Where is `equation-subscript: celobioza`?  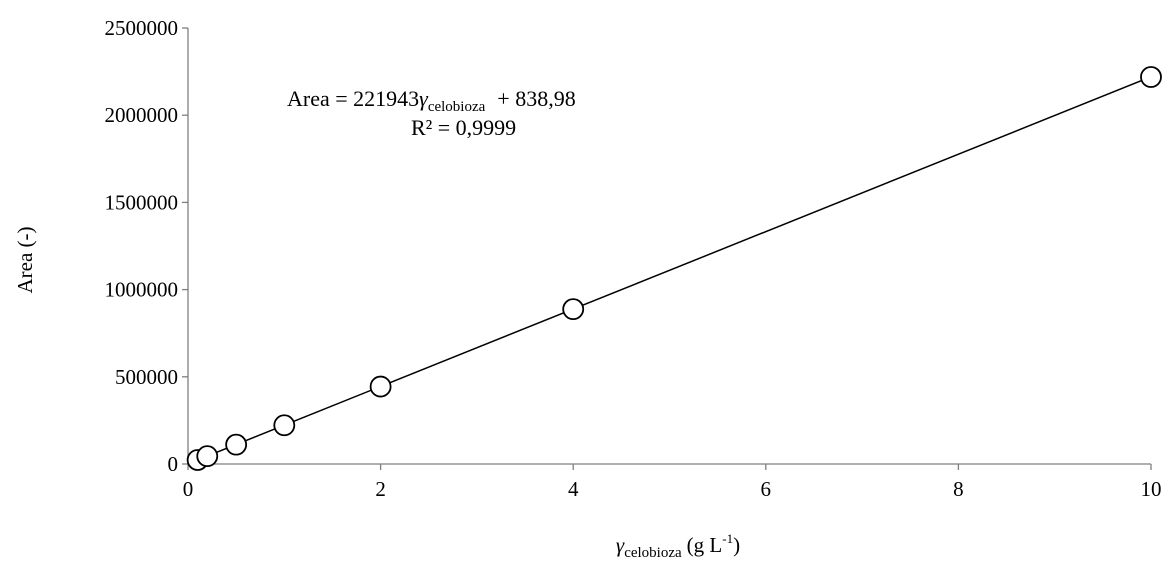
equation-subscript: celobioza is located at coordinates (457, 107).